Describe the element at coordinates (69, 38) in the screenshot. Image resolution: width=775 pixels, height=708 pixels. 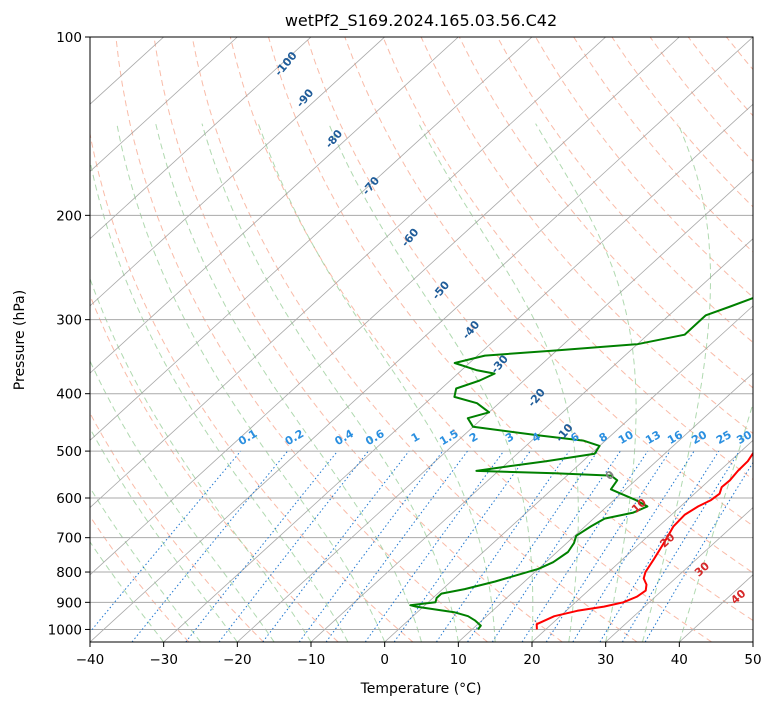
I see `y-tick-label: 100` at that location.